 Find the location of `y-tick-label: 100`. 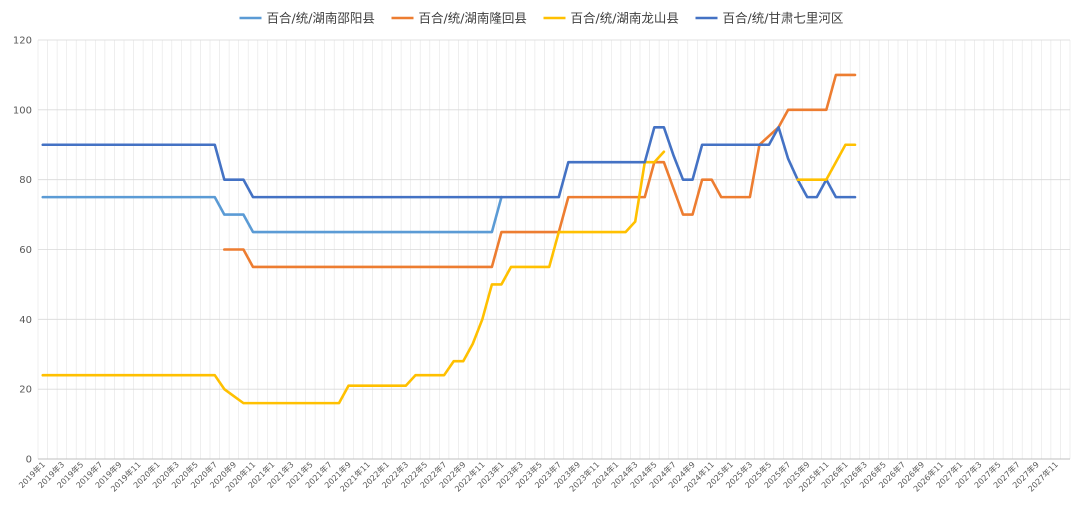

y-tick-label: 100 is located at coordinates (22, 110).